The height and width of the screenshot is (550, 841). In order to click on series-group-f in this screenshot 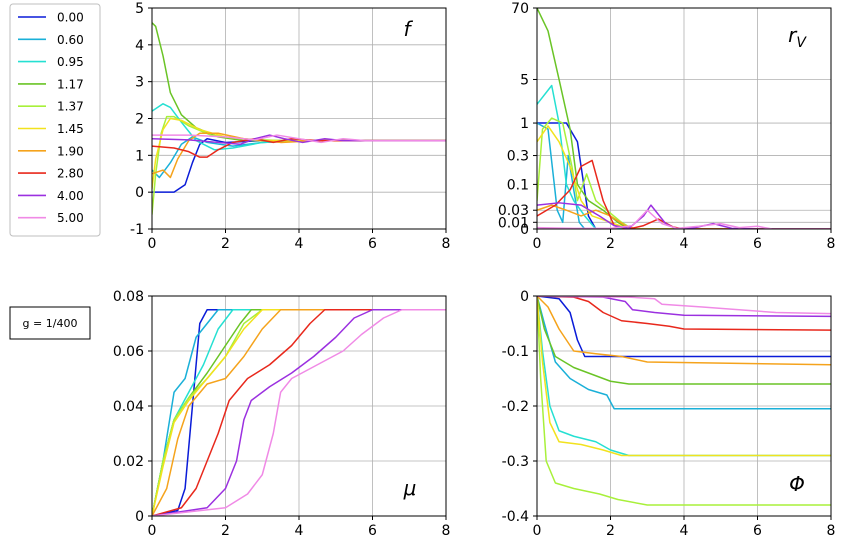, I will do `click(299, 118)`.